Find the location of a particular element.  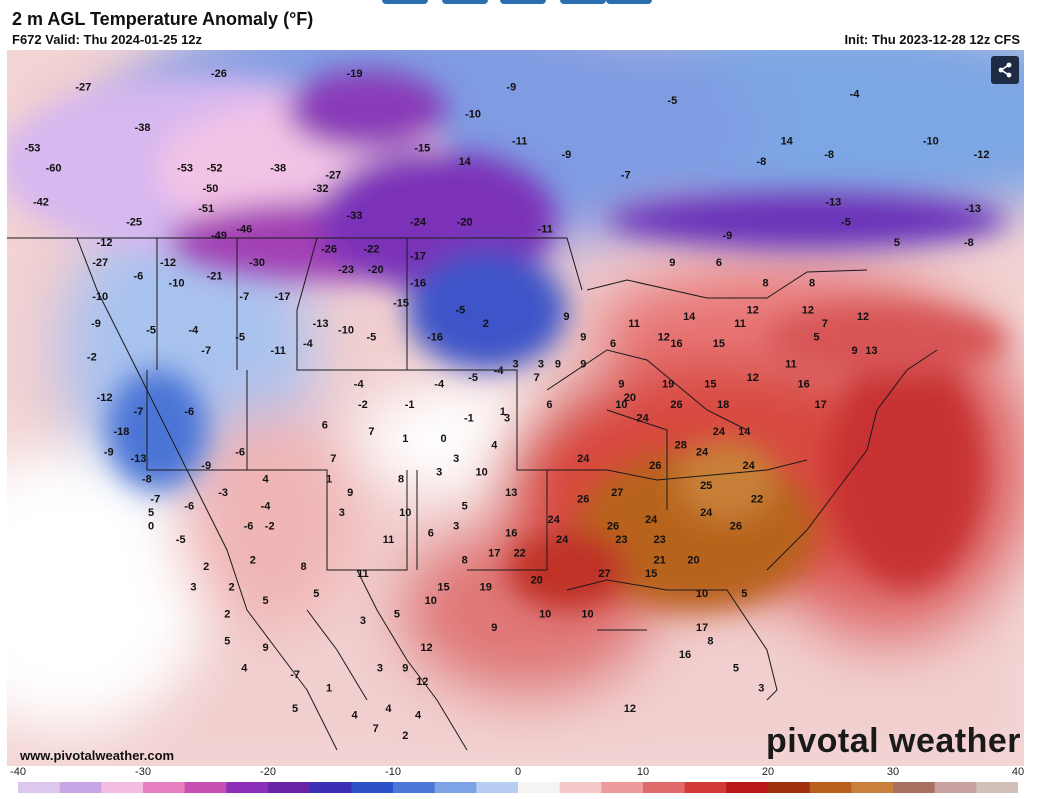

anomaly-value: -13 is located at coordinates (138, 459).